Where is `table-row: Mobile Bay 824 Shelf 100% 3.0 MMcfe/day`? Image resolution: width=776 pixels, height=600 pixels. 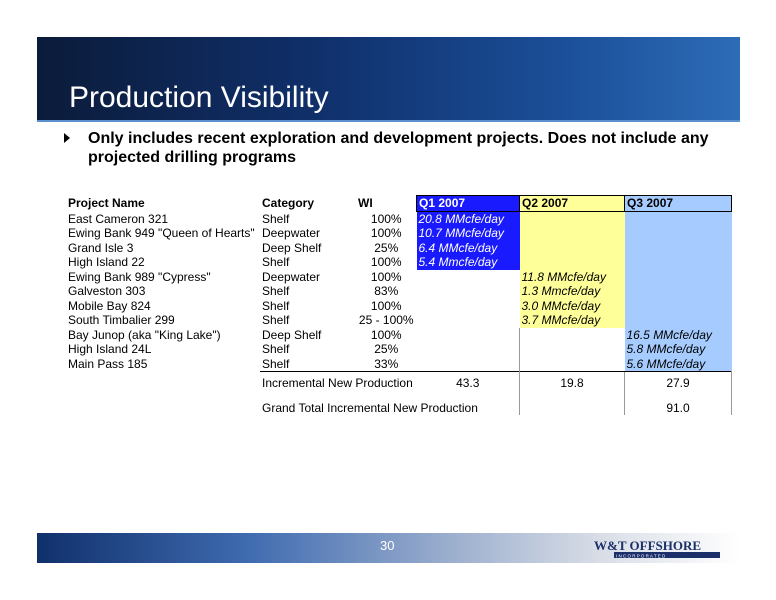
table-row: Mobile Bay 824 Shelf 100% 3.0 MMcfe/day is located at coordinates (399, 306).